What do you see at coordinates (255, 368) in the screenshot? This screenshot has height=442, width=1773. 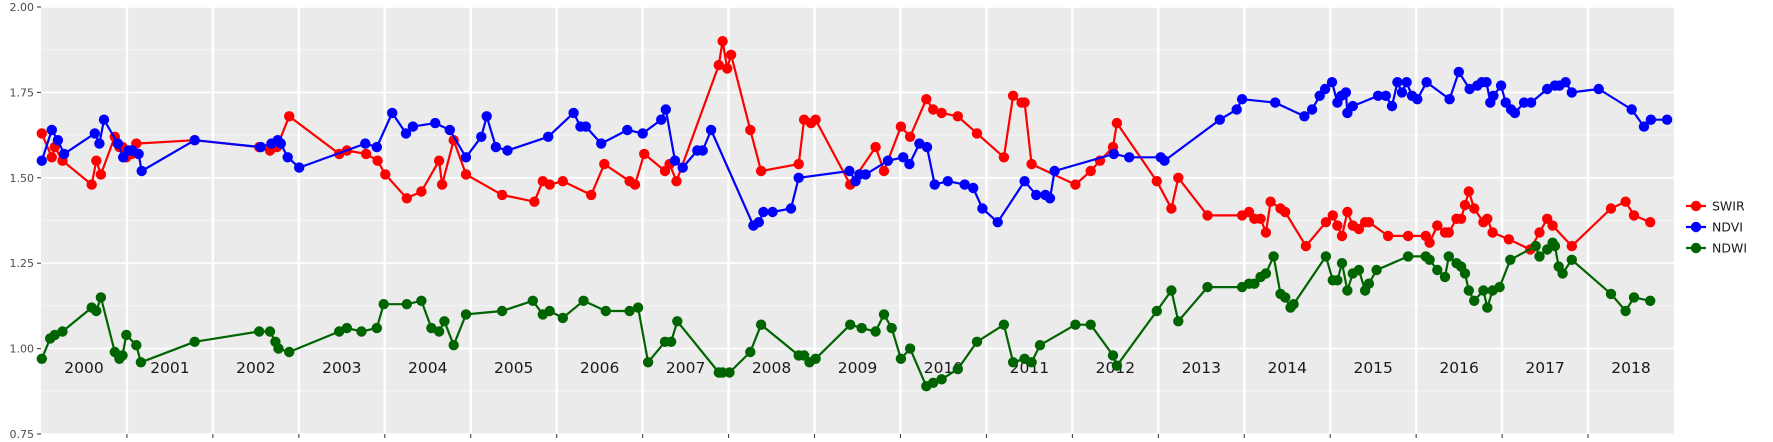 I see `year-label: 2002` at bounding box center [255, 368].